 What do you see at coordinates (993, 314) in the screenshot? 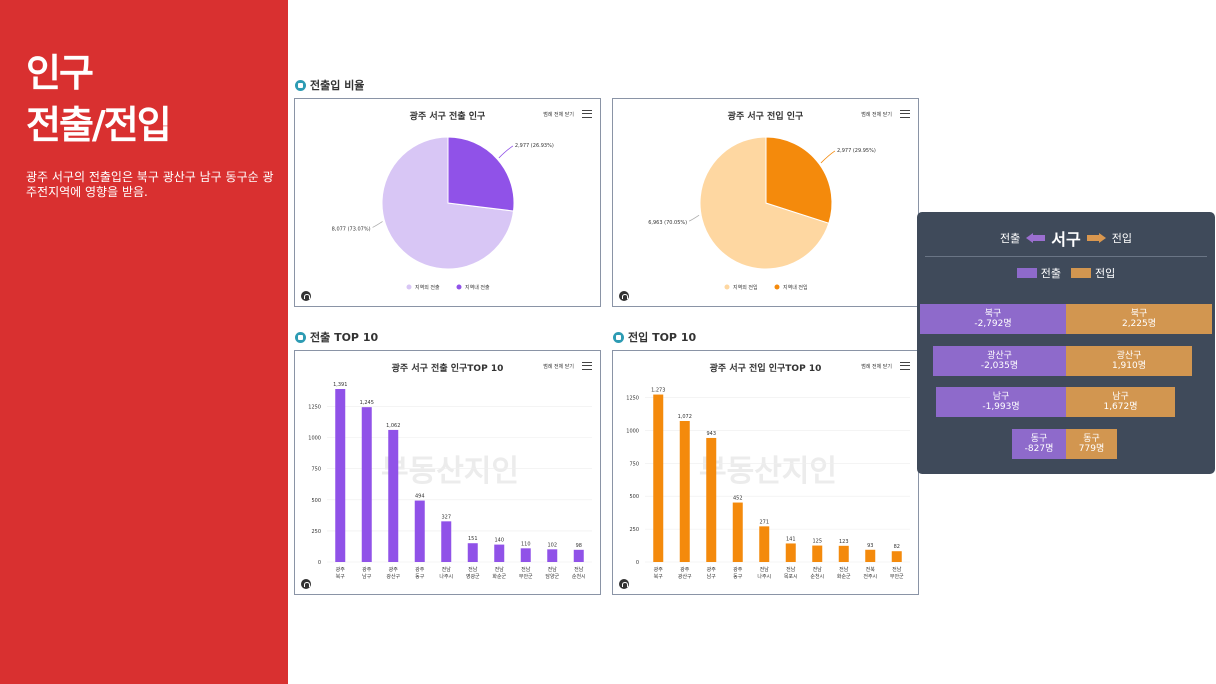
I see `panel-out-name: 북구` at bounding box center [993, 314].